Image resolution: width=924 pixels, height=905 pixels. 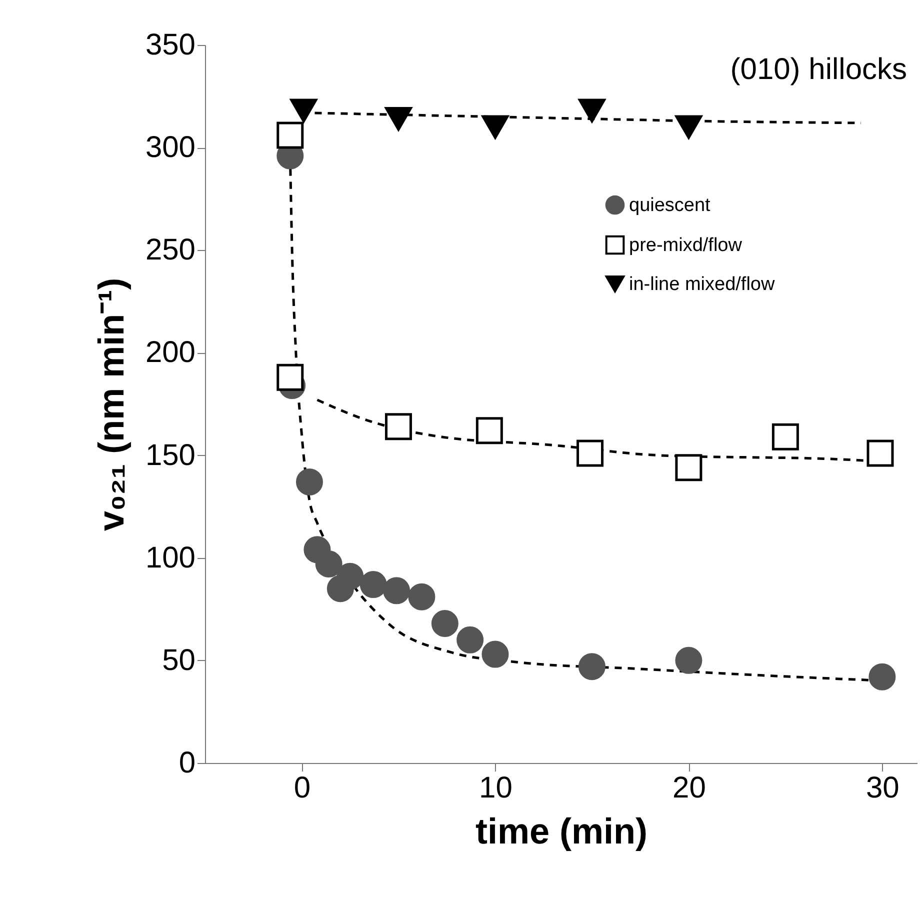 What do you see at coordinates (561, 831) in the screenshot?
I see `x-axis-title: time (min)` at bounding box center [561, 831].